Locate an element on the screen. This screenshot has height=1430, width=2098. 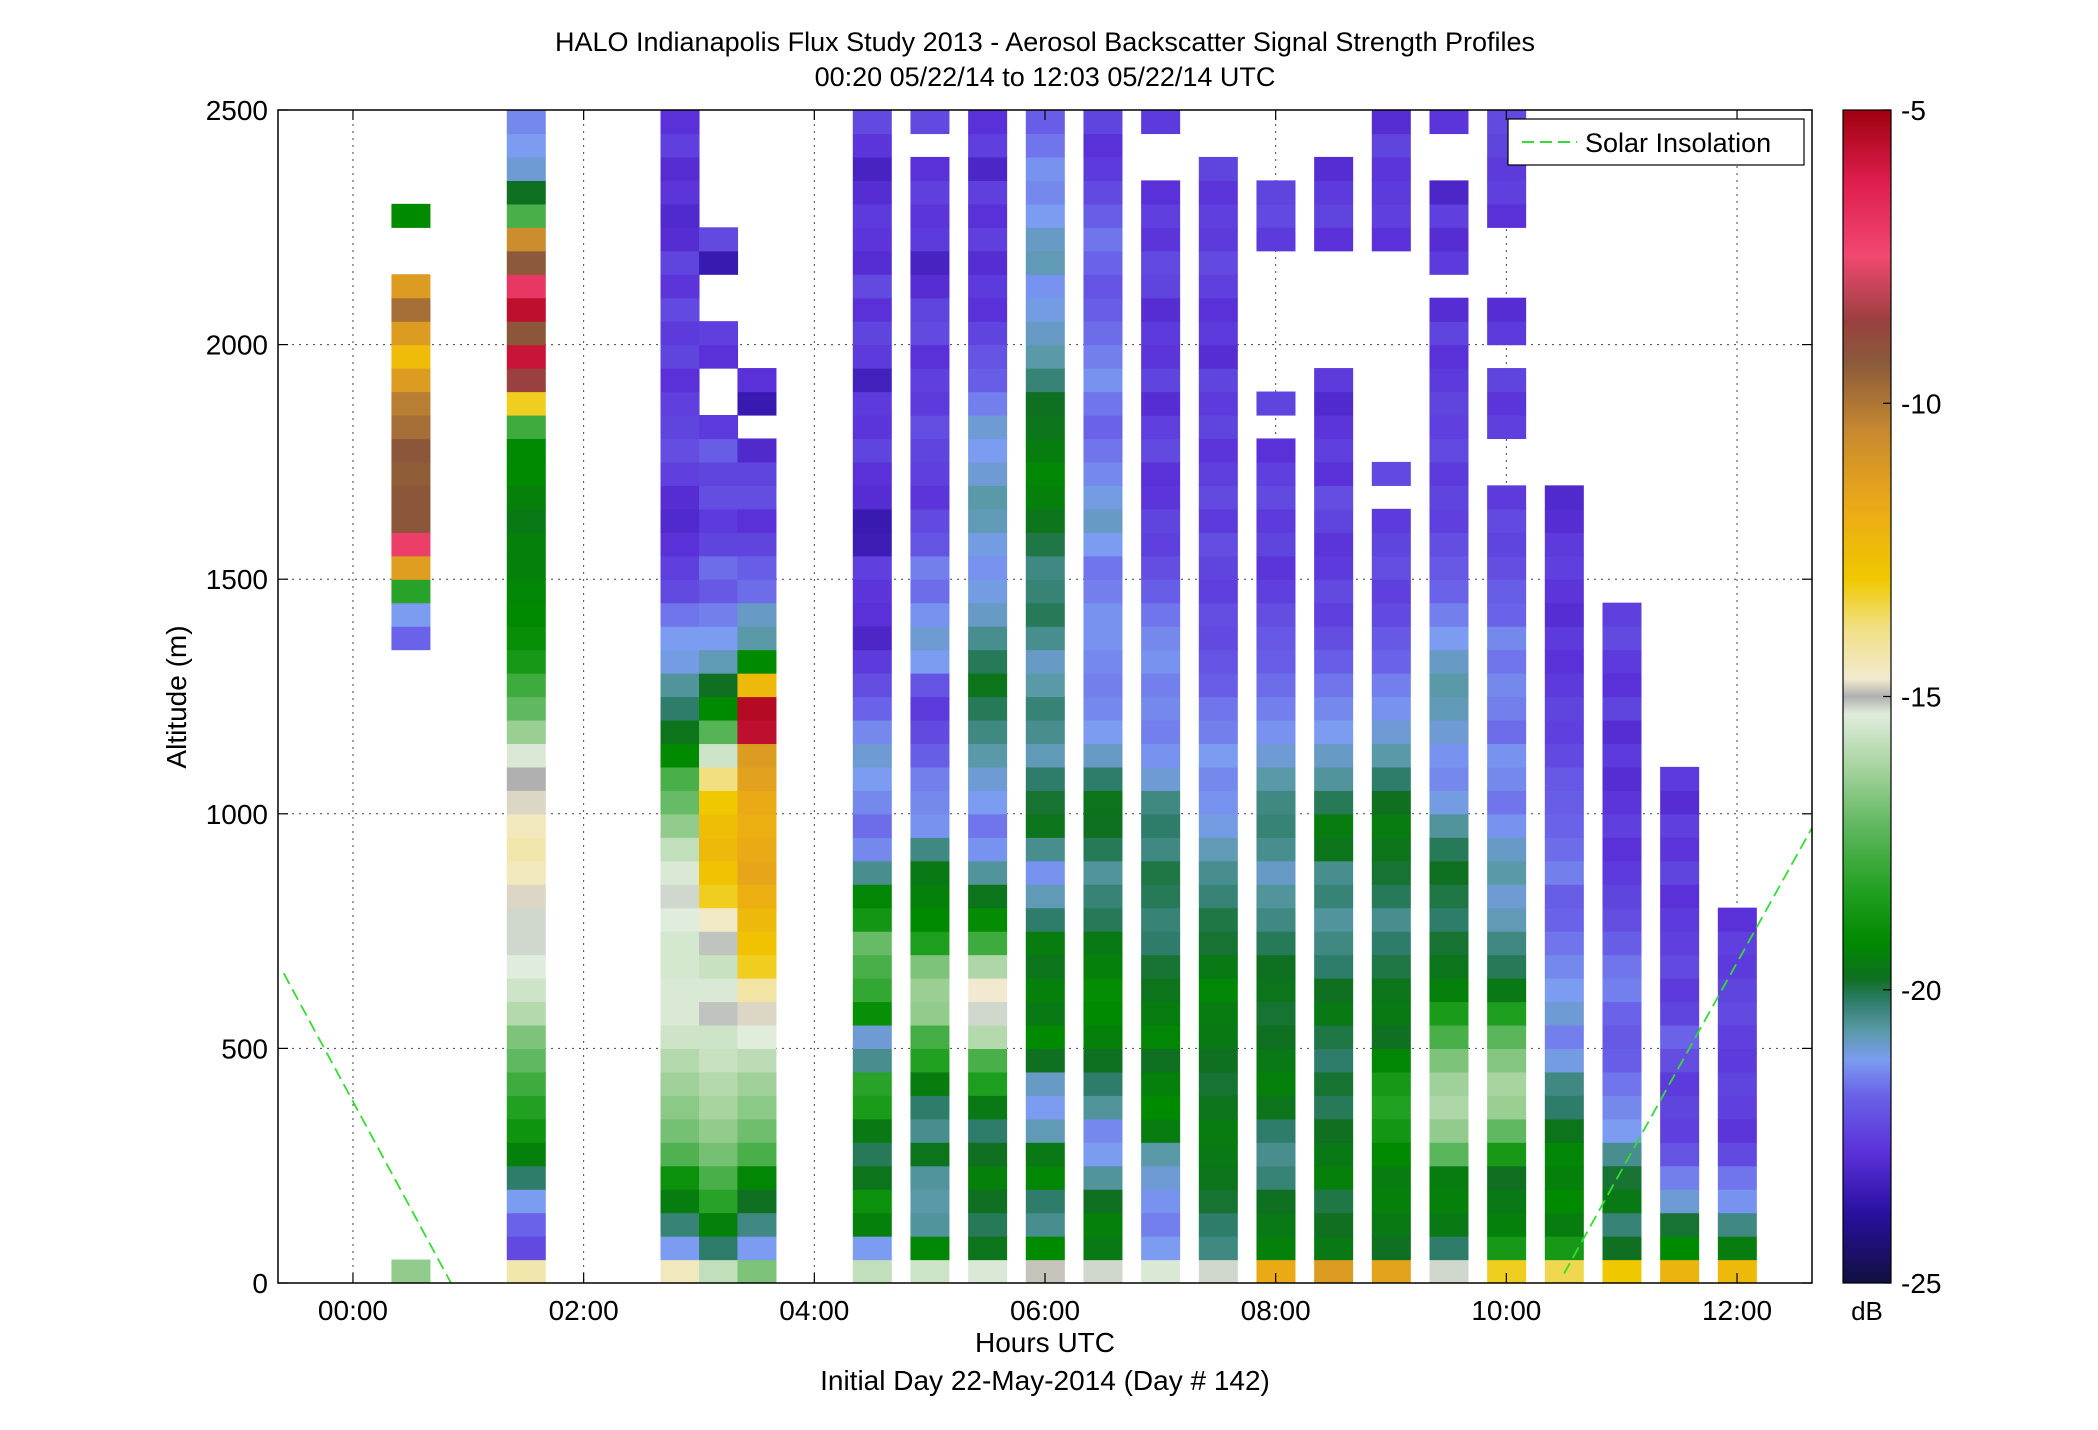
colorbar-tick-label: -5 is located at coordinates (1913, 110).